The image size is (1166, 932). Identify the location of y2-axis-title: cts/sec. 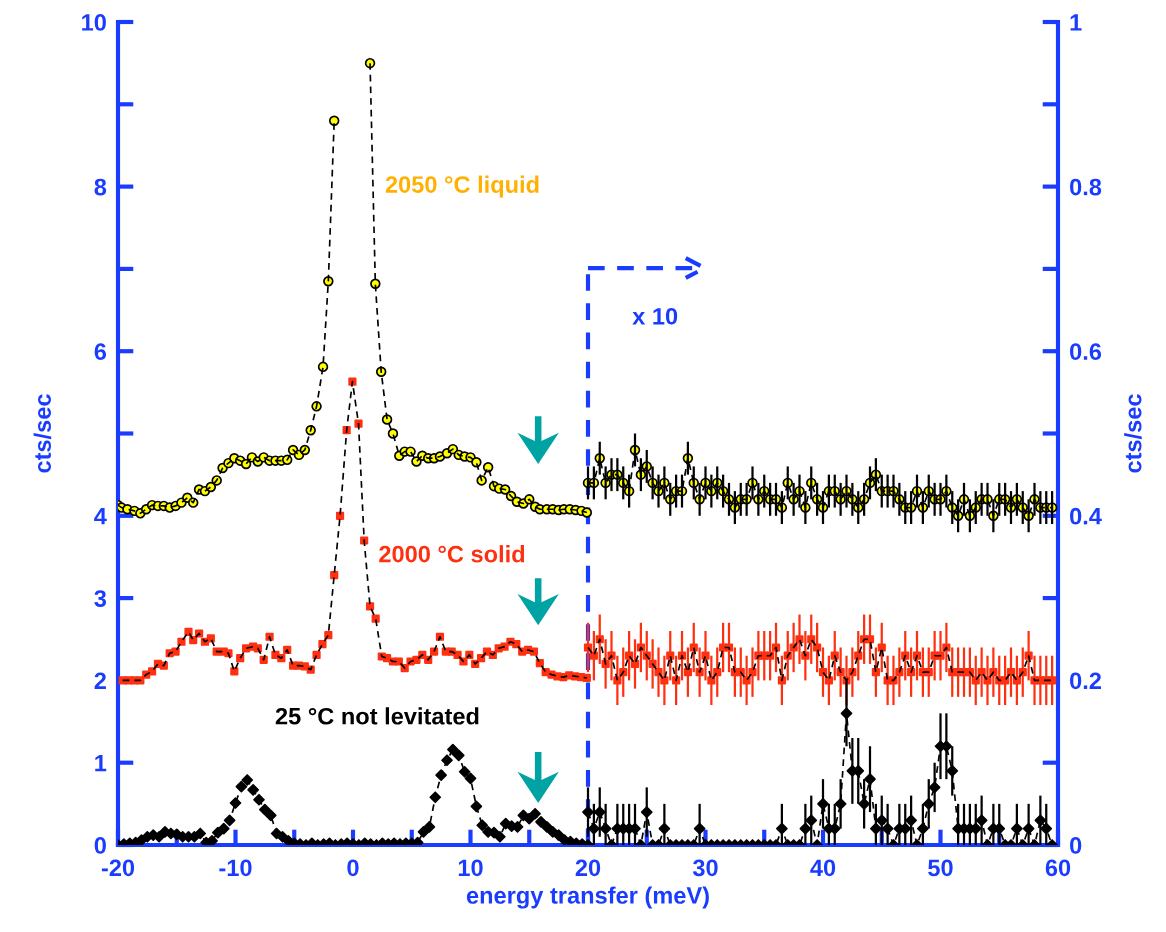
(1133, 433).